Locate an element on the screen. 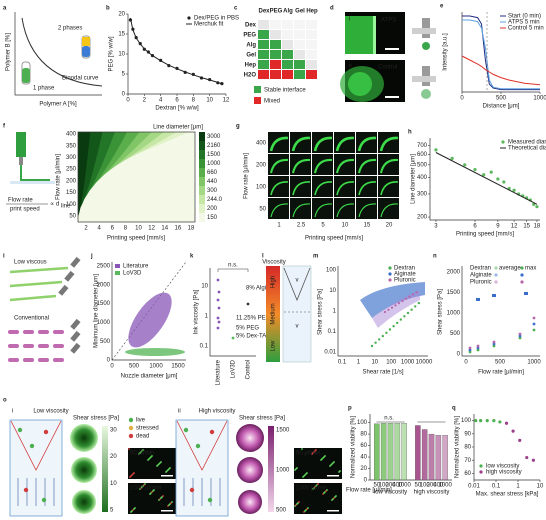 The image size is (546, 520). label: 1500 is located at coordinates (283, 431).